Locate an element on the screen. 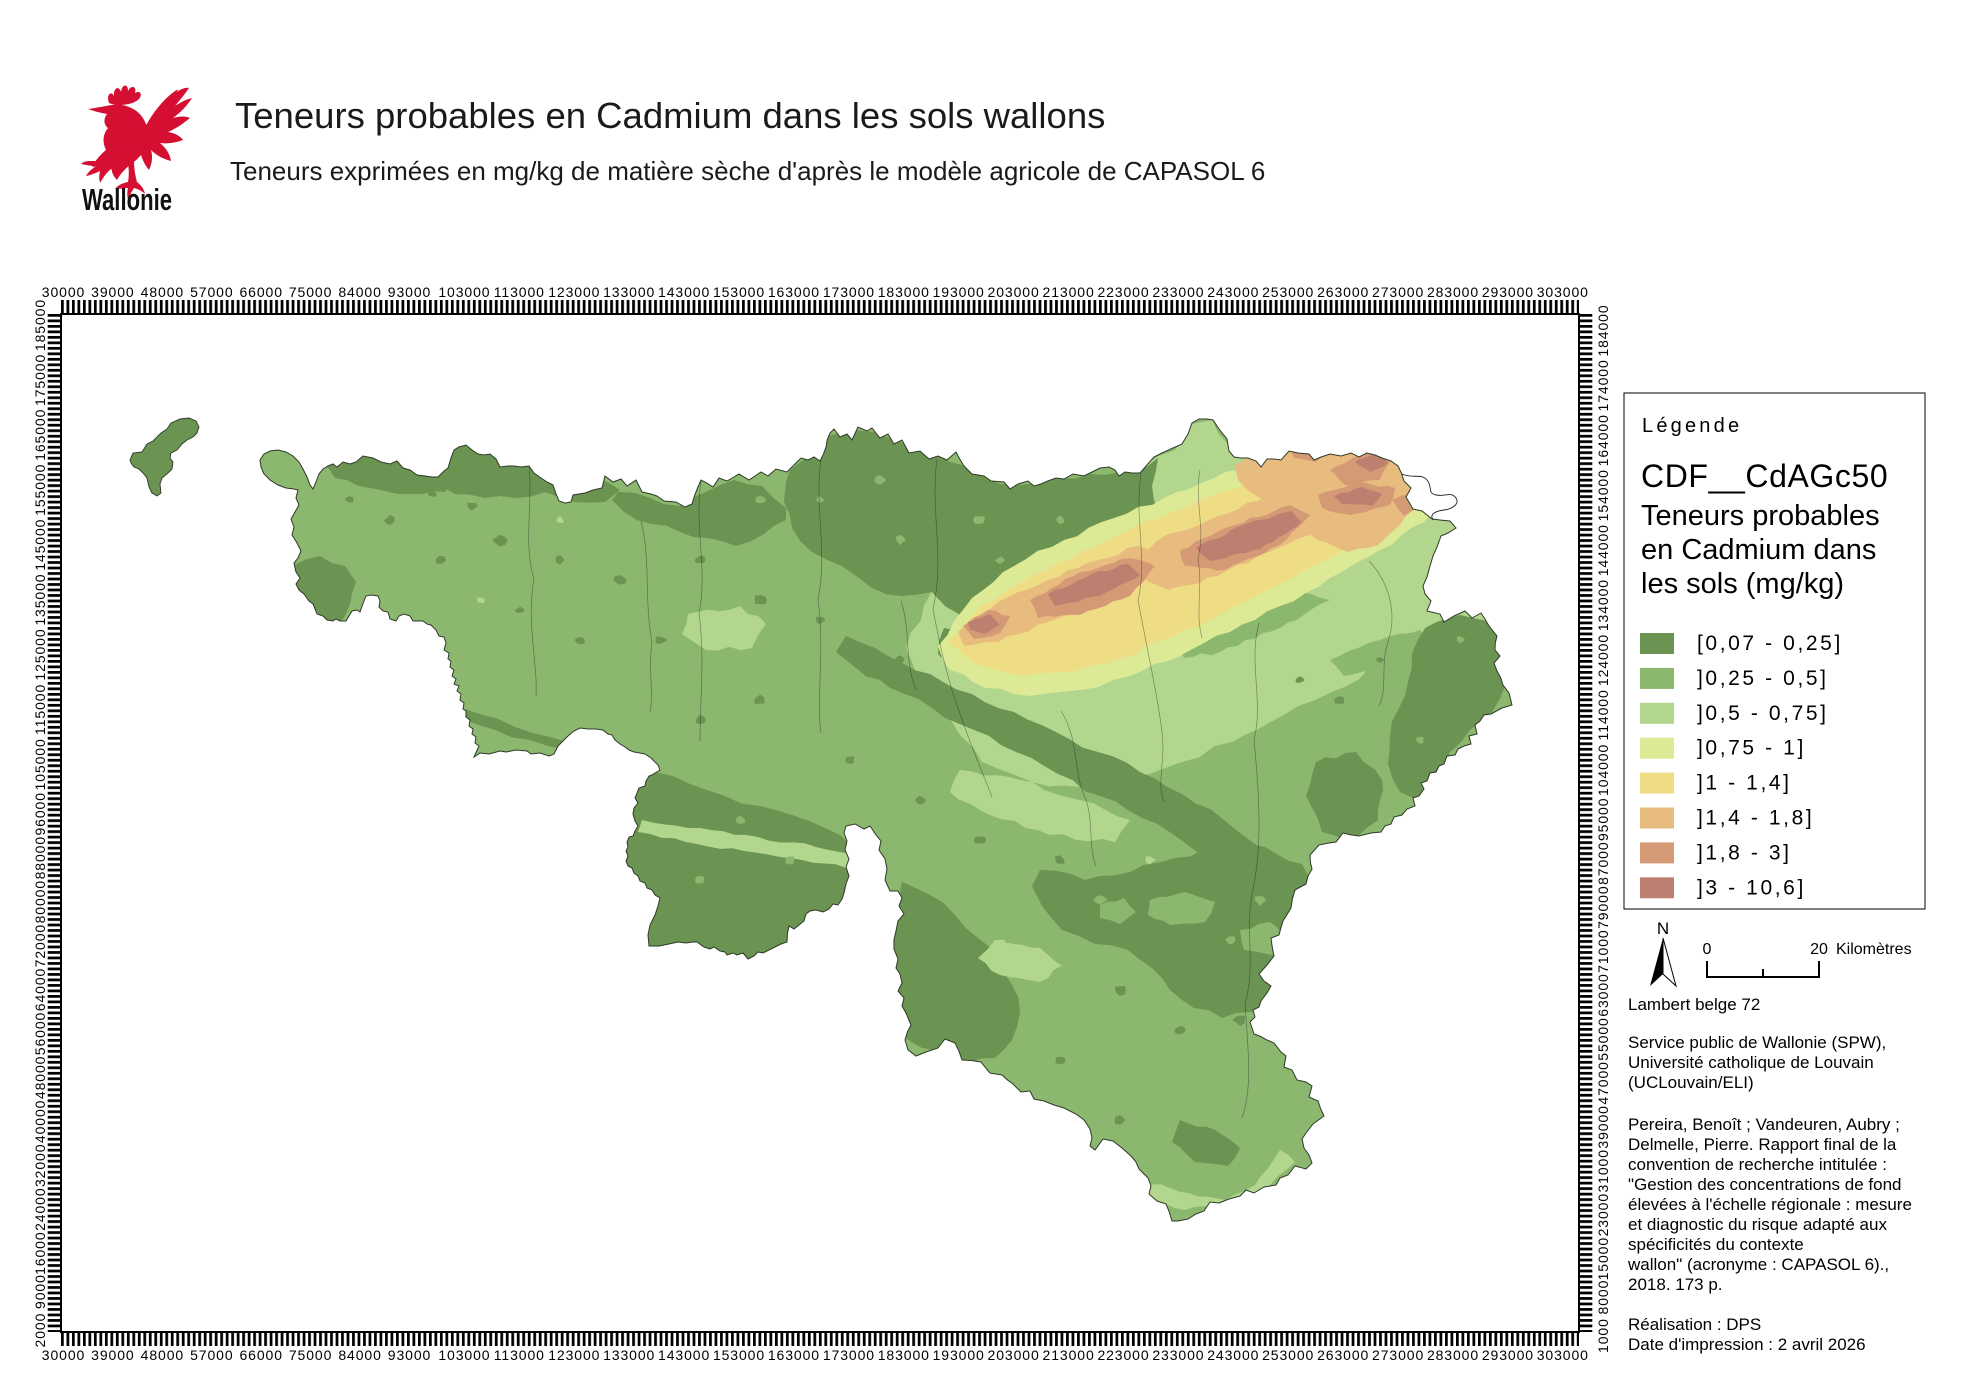 The image size is (1980, 1400). svg-text:convention de recherche intitu: convention de recherche intitulée : is located at coordinates (1757, 1164).